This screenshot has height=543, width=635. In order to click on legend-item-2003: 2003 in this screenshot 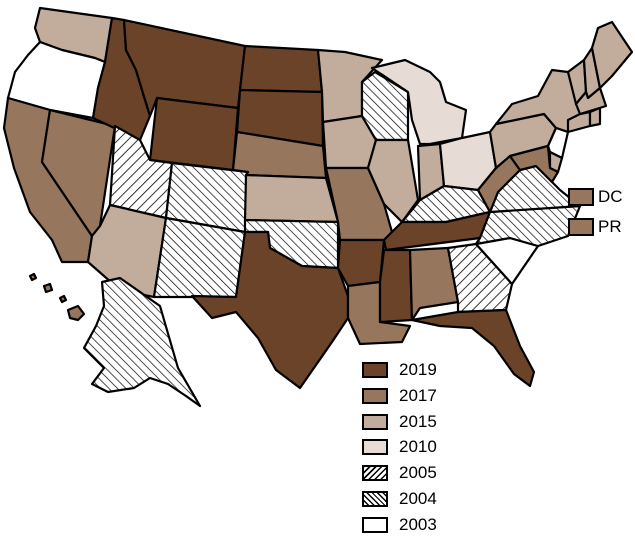, I will do `click(427, 528)`.